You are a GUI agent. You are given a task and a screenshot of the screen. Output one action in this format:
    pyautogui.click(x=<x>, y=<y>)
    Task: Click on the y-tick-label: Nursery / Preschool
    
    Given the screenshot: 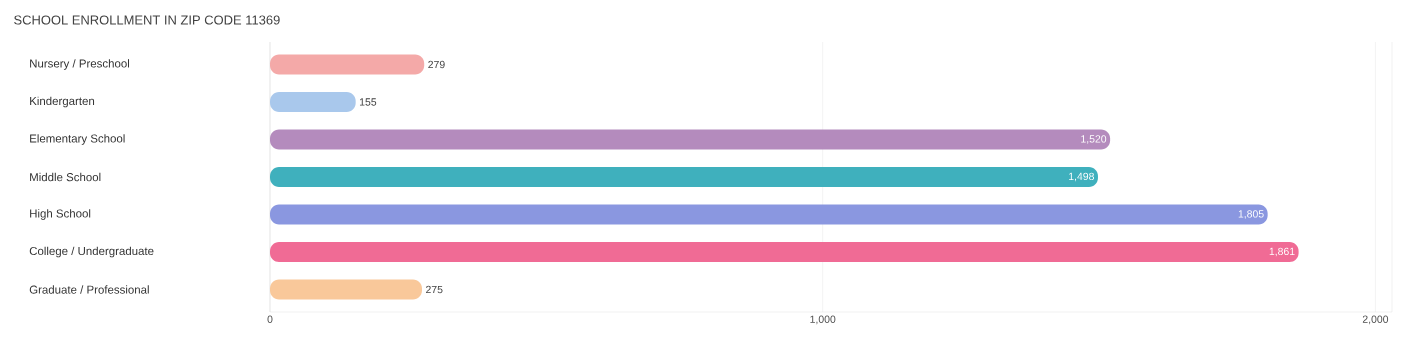 What is the action you would take?
    pyautogui.click(x=80, y=64)
    